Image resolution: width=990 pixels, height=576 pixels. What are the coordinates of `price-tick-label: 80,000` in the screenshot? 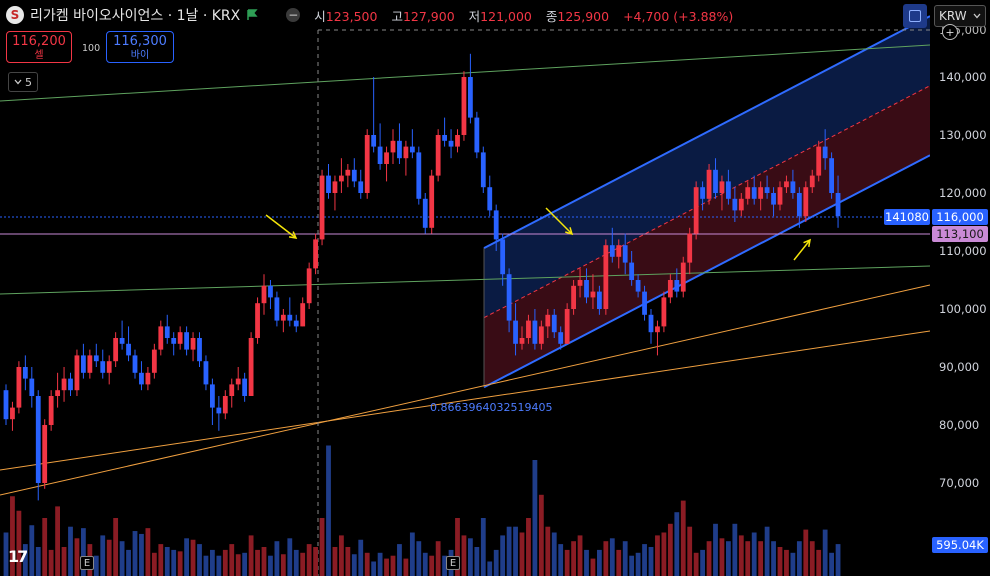 It's located at (959, 425).